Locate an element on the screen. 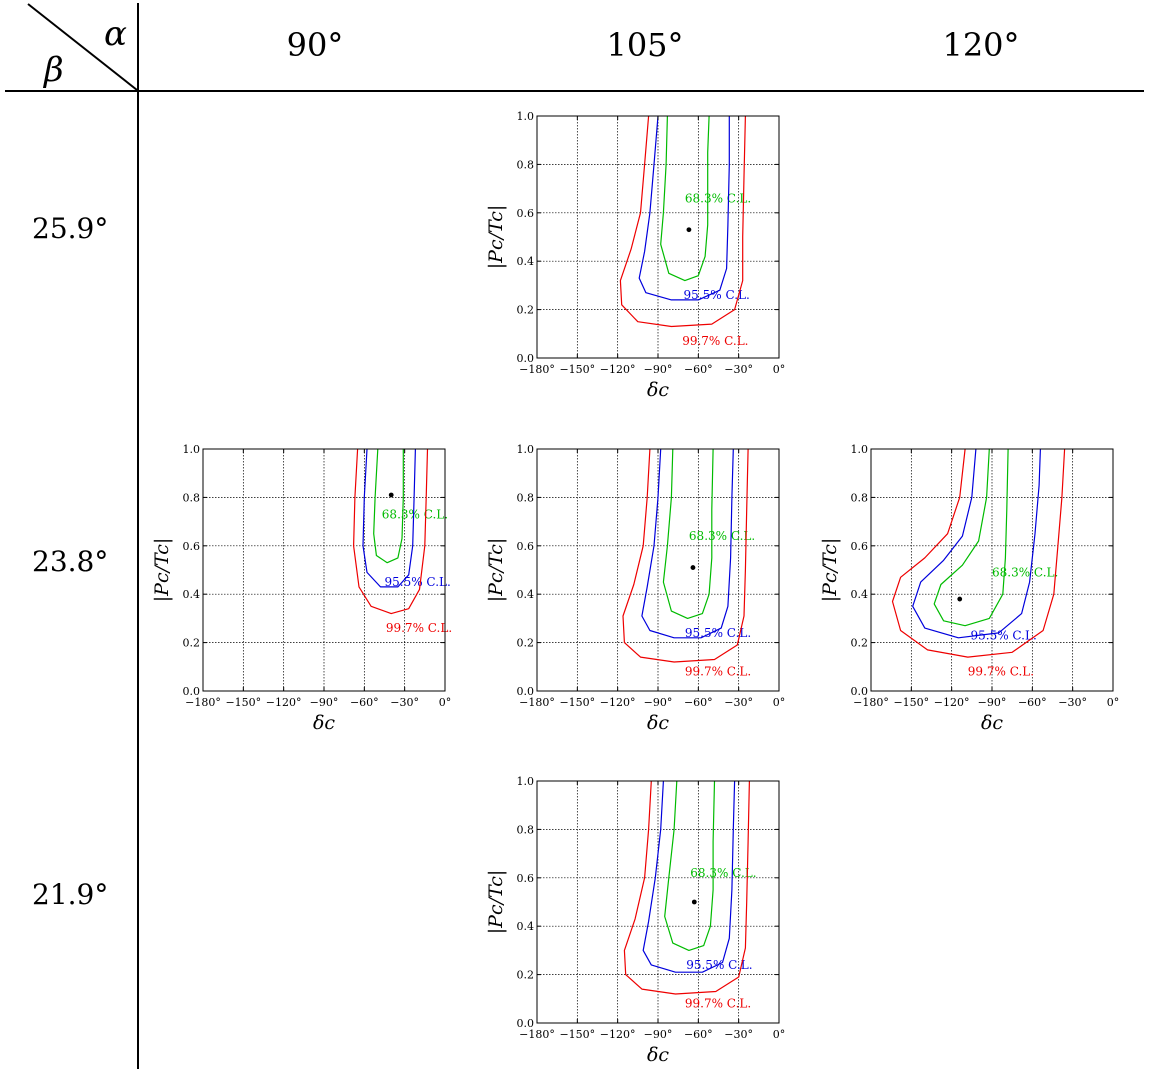 Image resolution: width=1149 pixels, height=1075 pixels. y-tick-label: 0.2 is located at coordinates (860, 643).